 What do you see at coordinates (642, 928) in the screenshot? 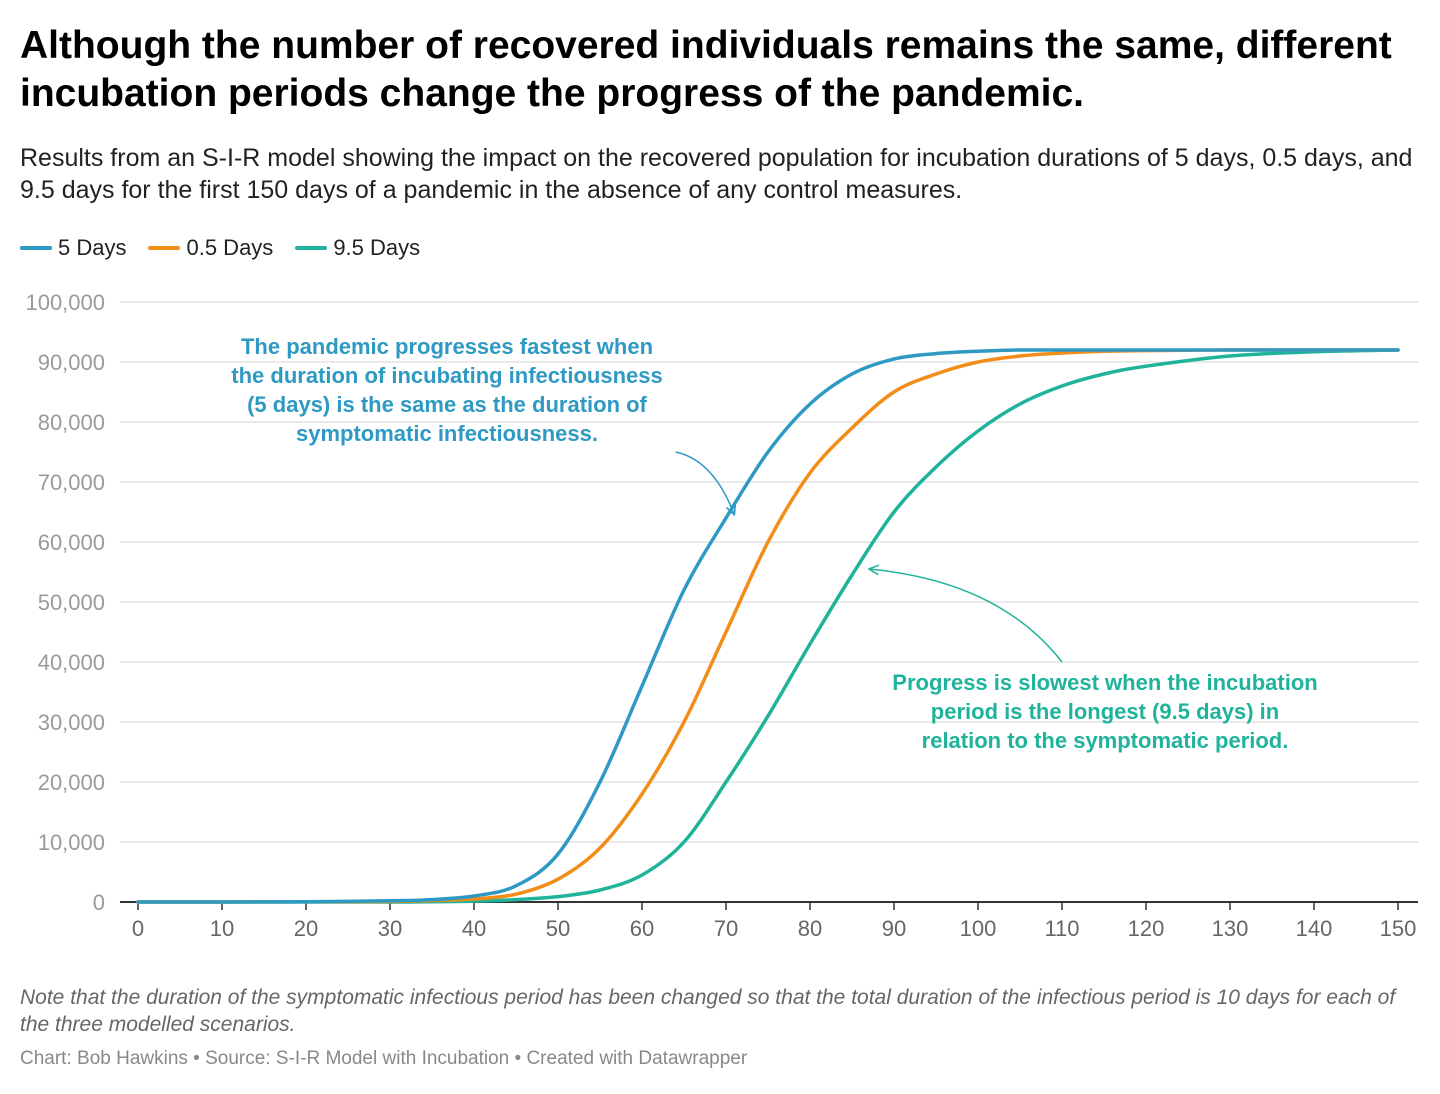
I see `x-tick-label: 60` at bounding box center [642, 928].